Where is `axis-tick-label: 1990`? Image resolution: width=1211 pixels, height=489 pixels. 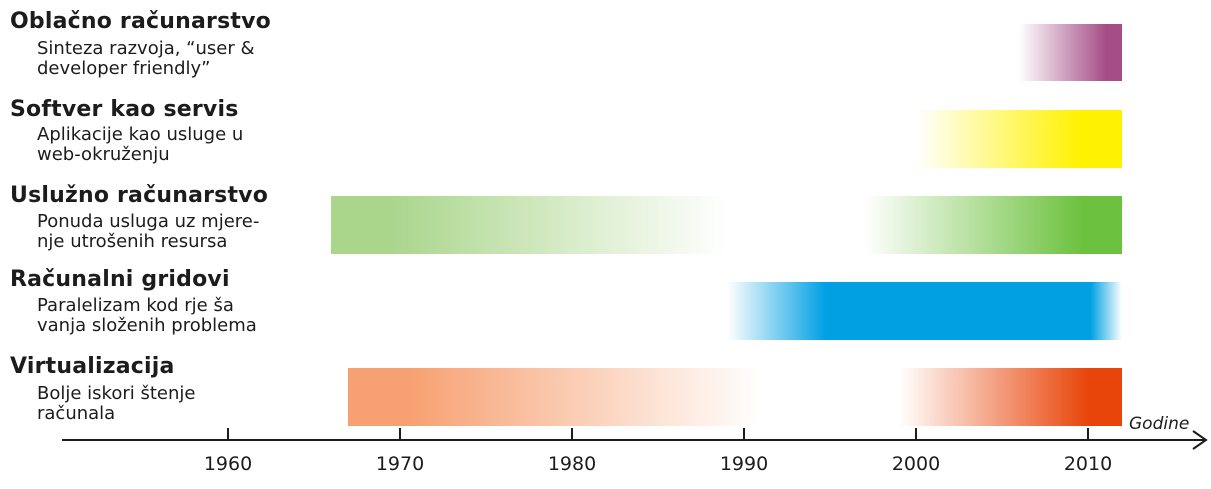 axis-tick-label: 1990 is located at coordinates (744, 464).